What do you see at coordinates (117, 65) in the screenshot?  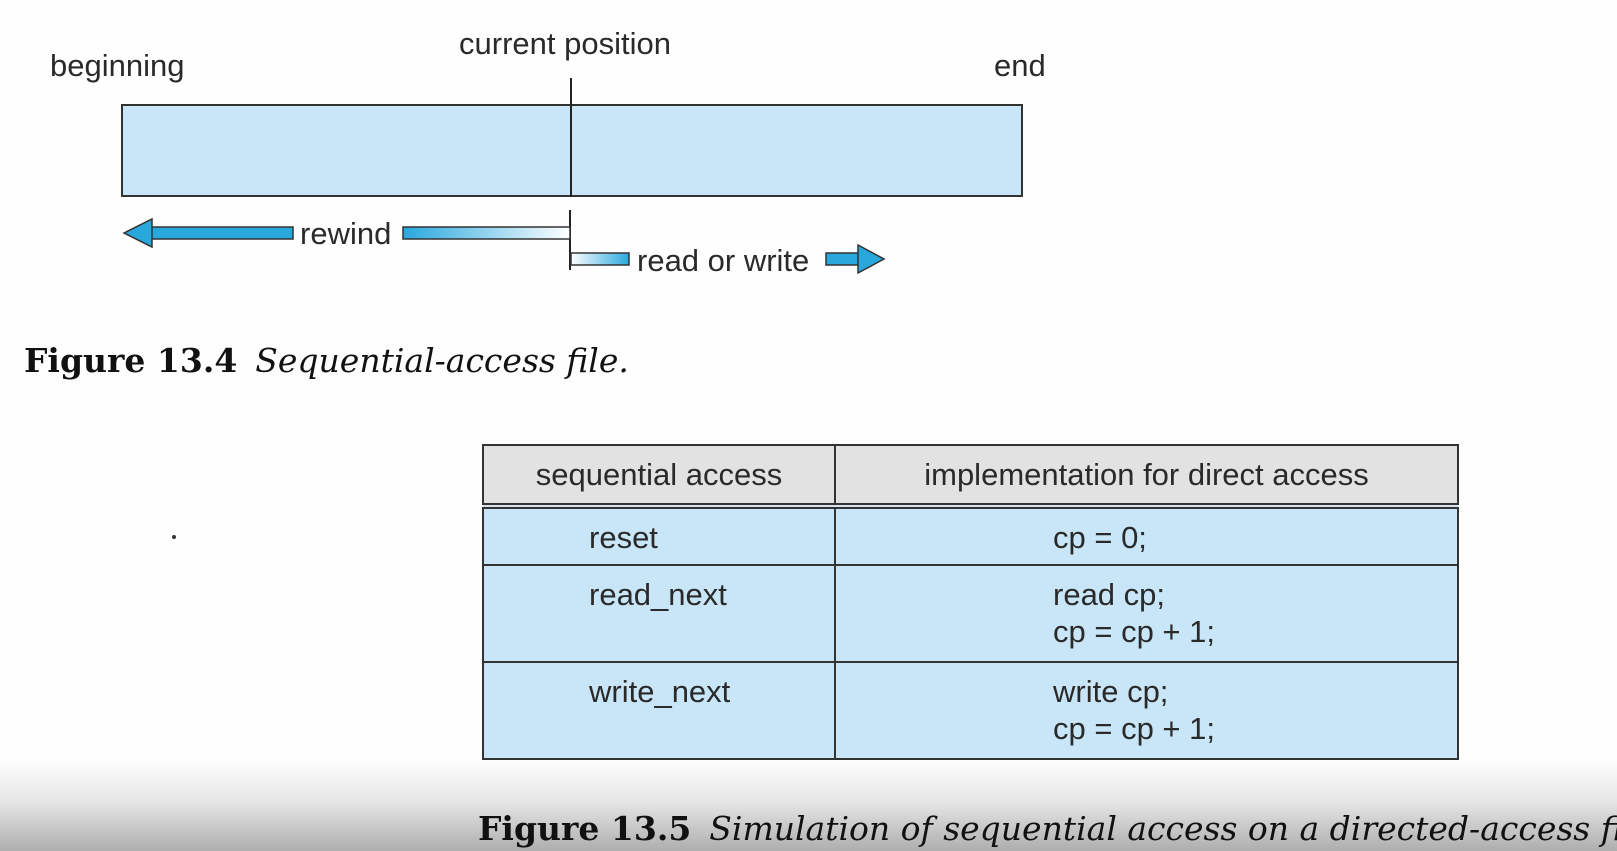 I see `beginning-label: beginning` at bounding box center [117, 65].